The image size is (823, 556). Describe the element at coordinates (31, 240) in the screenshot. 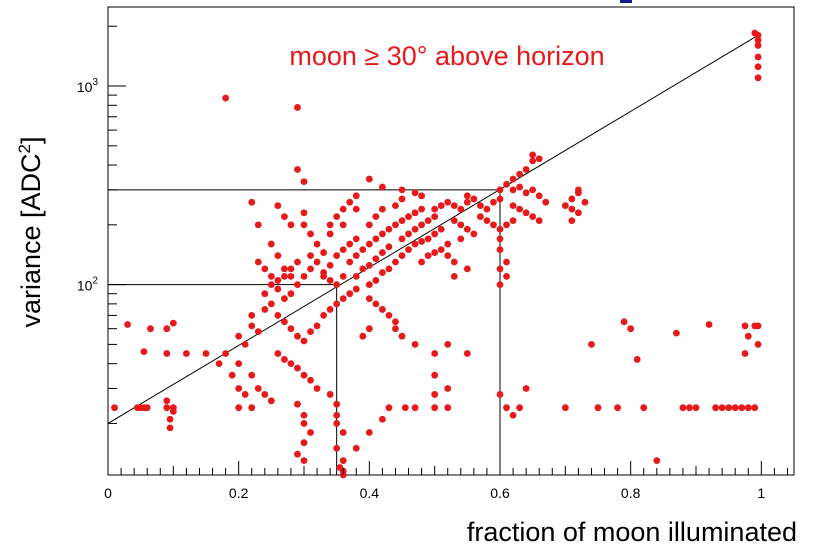

I see `y-axis-title-main: variance [ADC` at that location.